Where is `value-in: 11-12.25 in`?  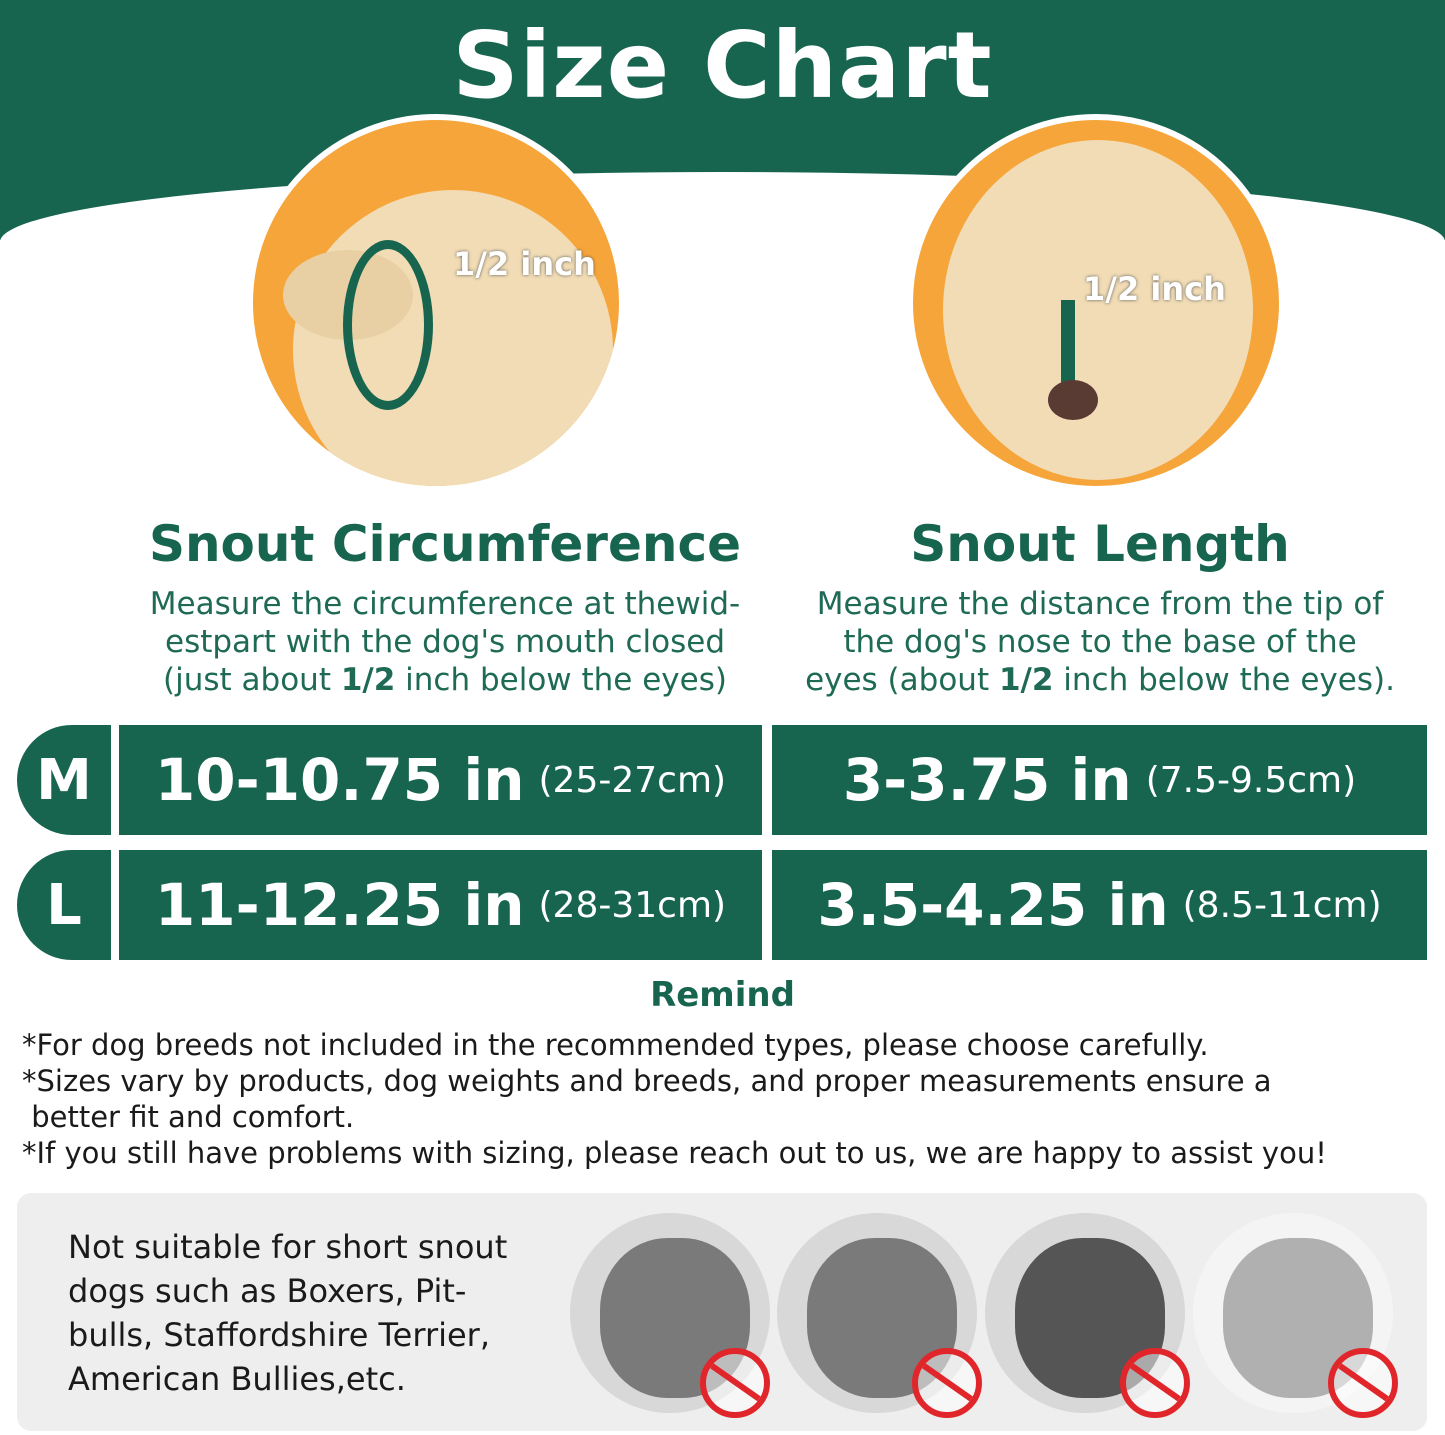
value-in: 11-12.25 in is located at coordinates (339, 905).